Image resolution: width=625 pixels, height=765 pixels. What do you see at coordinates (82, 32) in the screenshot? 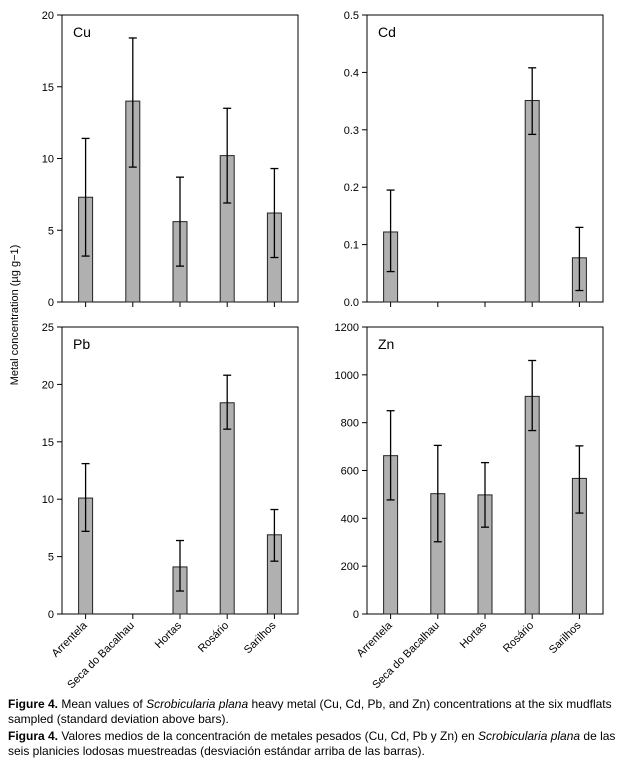
I see `panel-title: Cu` at bounding box center [82, 32].